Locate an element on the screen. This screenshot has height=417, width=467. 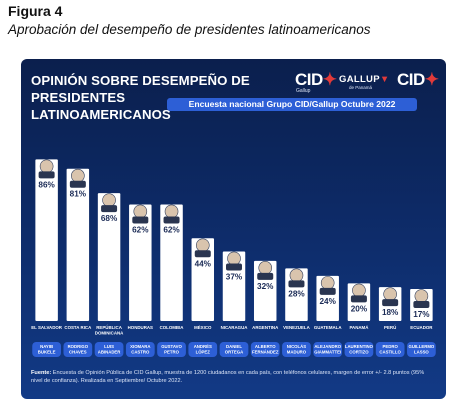
bar-value-label: 86% is located at coordinates (46, 184).